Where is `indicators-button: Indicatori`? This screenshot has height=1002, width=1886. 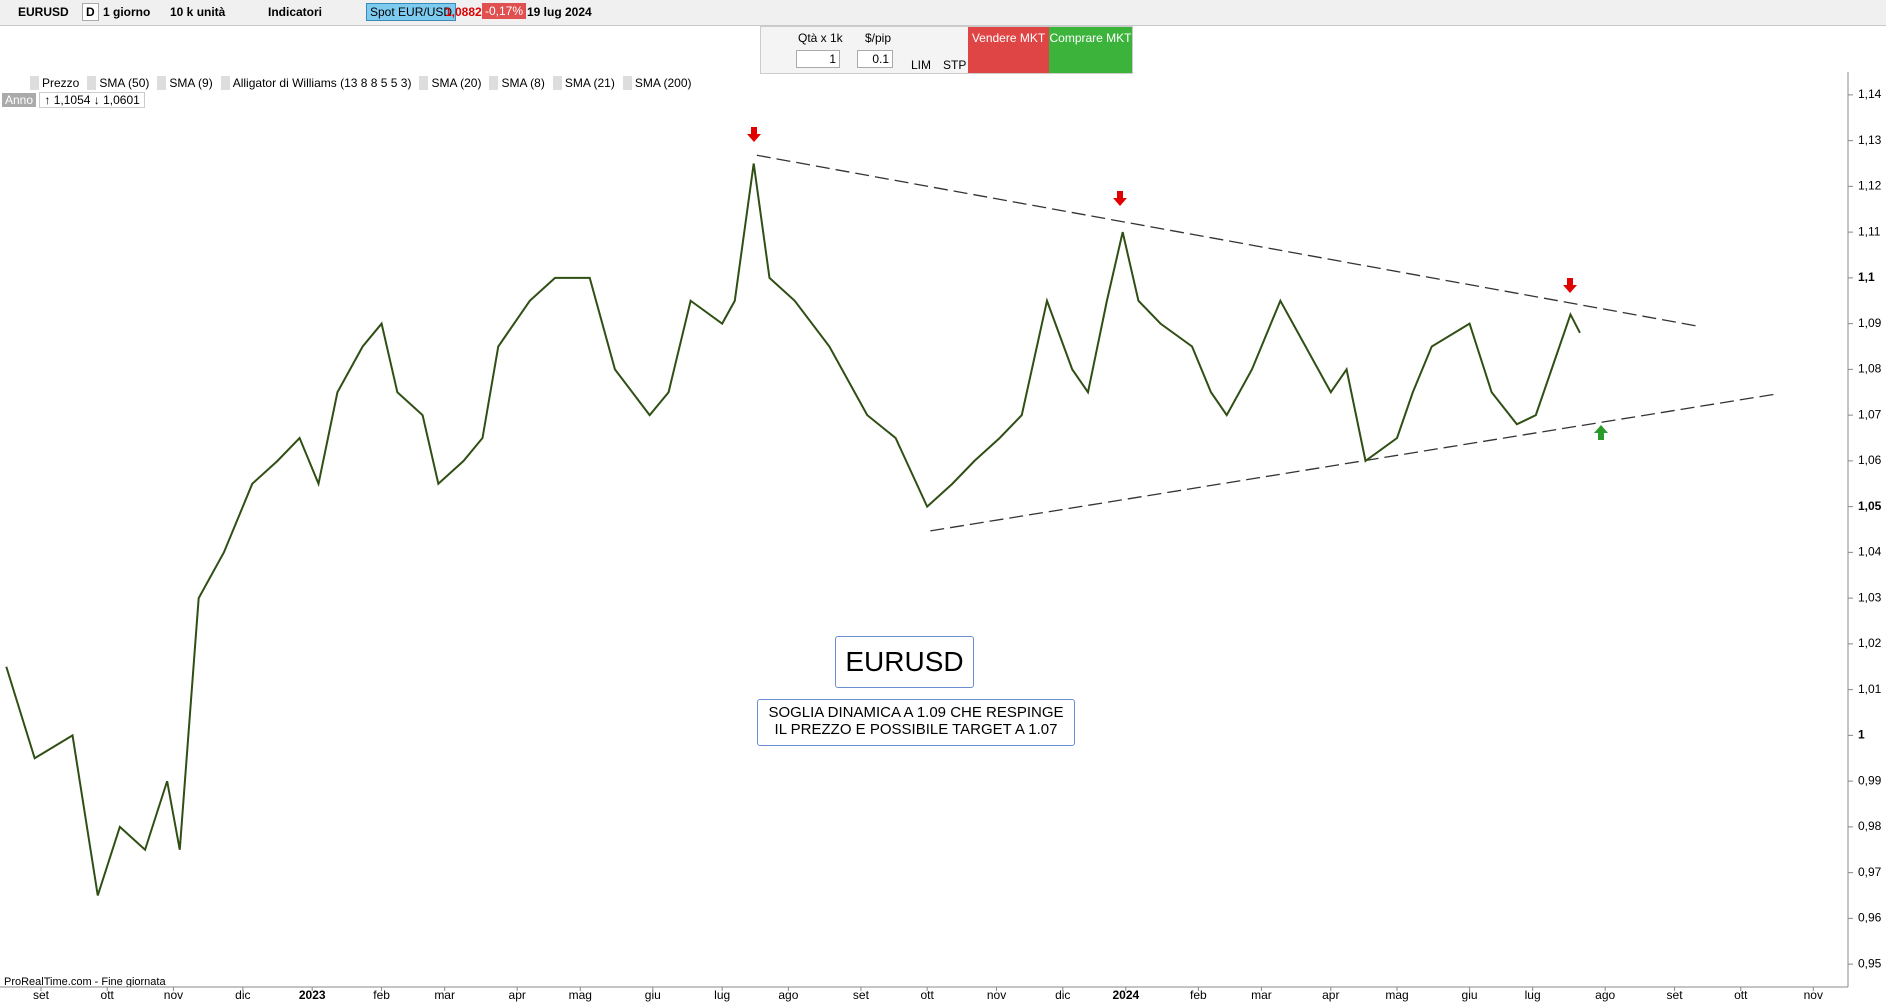
indicators-button: Indicatori is located at coordinates (295, 12).